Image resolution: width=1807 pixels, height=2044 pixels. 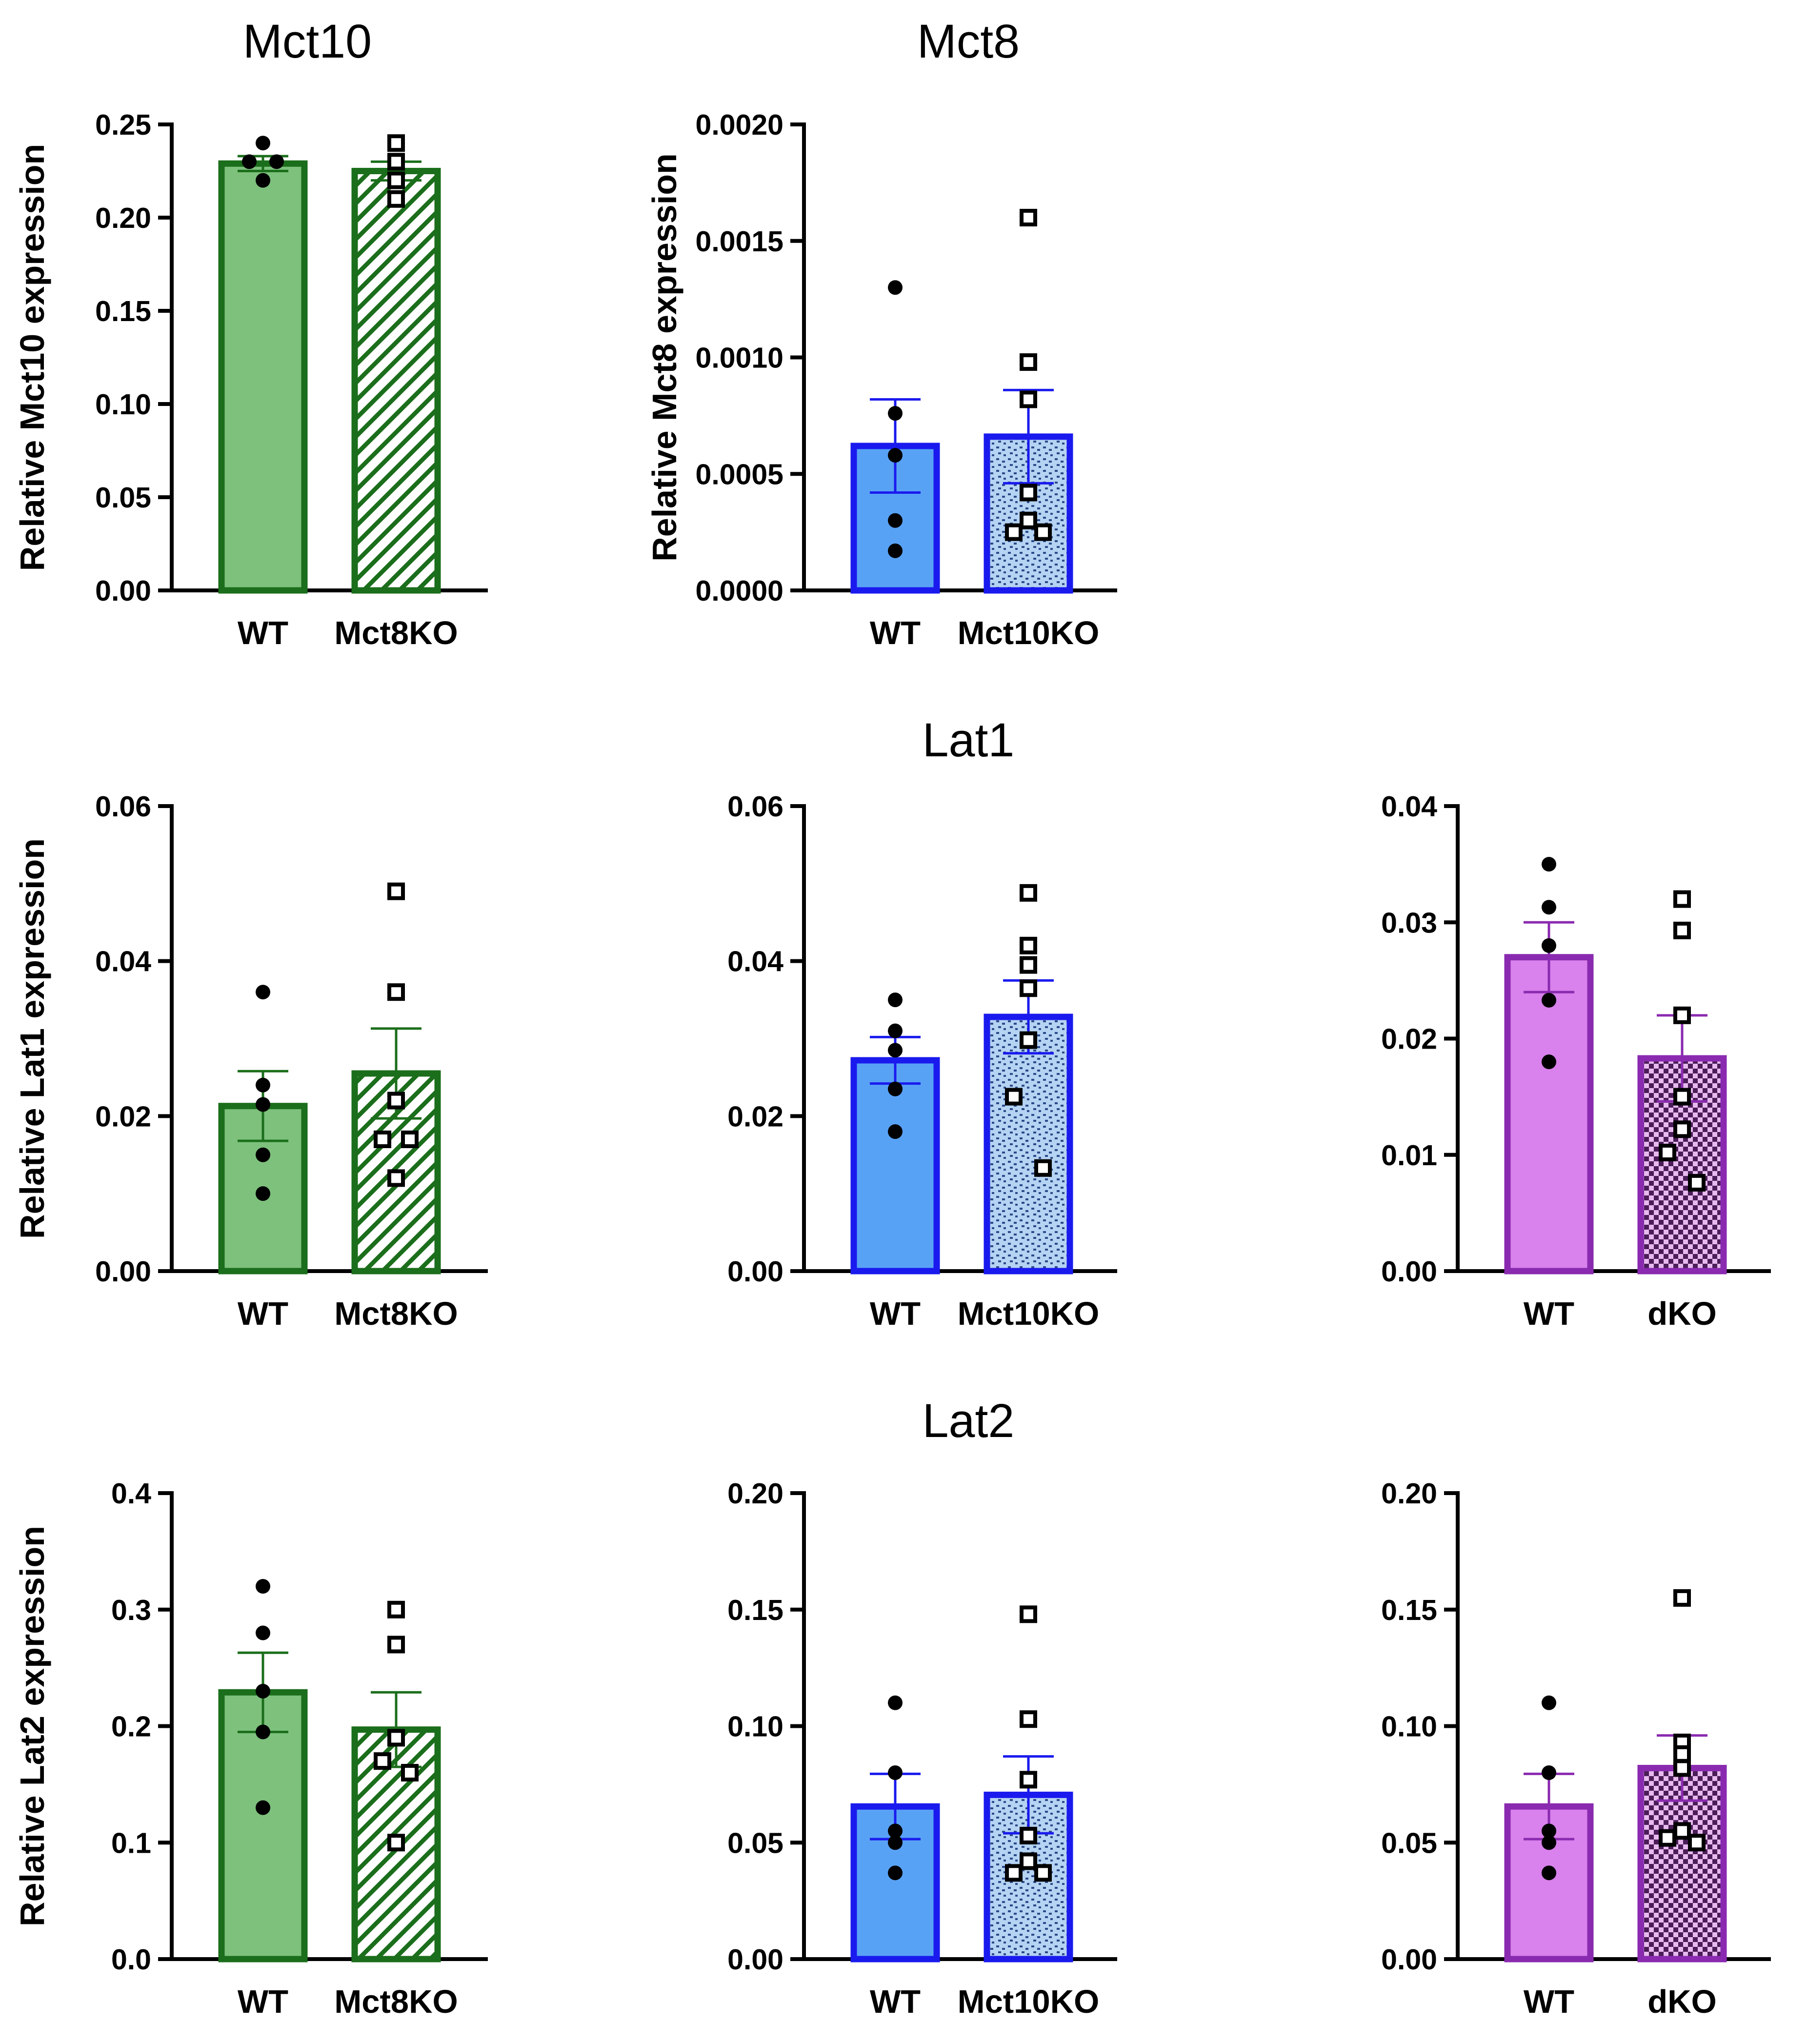 I want to click on y-axis-label: Relative Mct8 expression, so click(x=664, y=357).